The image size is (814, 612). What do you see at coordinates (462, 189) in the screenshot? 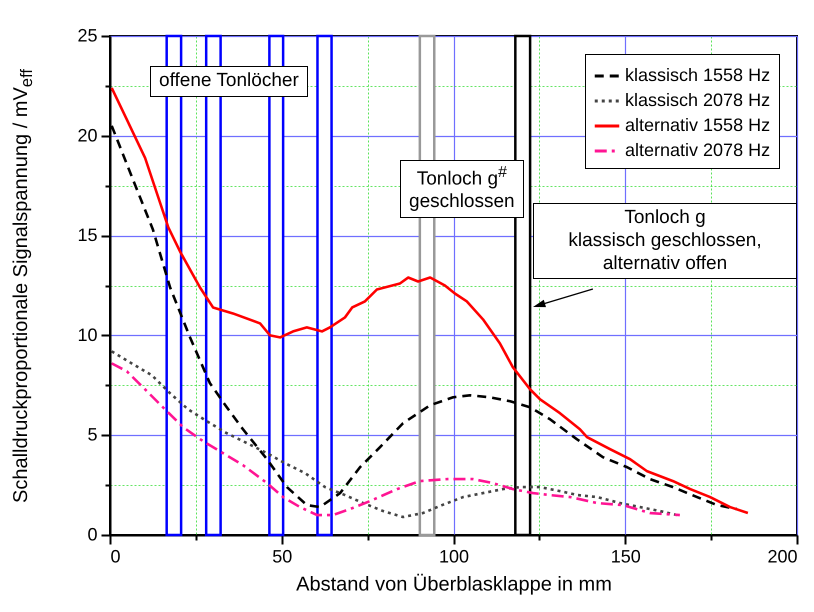
I see `text-box: Tonloch g$^{#}$ geschlossen` at bounding box center [462, 189].